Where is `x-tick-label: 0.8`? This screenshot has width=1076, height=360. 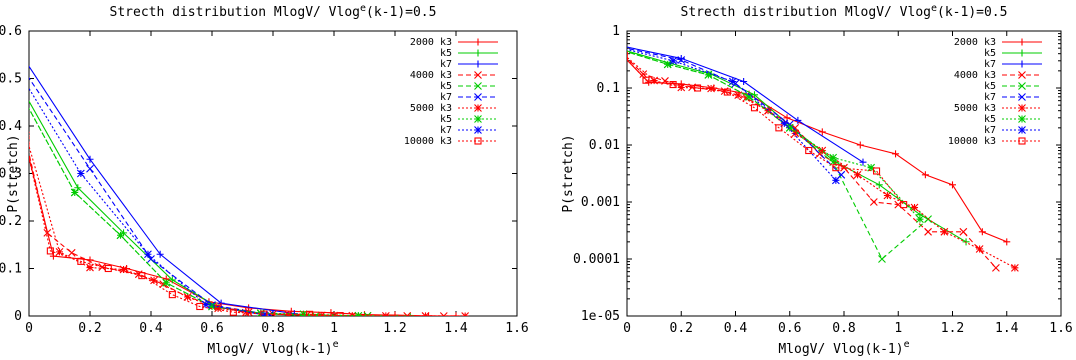
x-tick-label: 0.8 is located at coordinates (272, 328).